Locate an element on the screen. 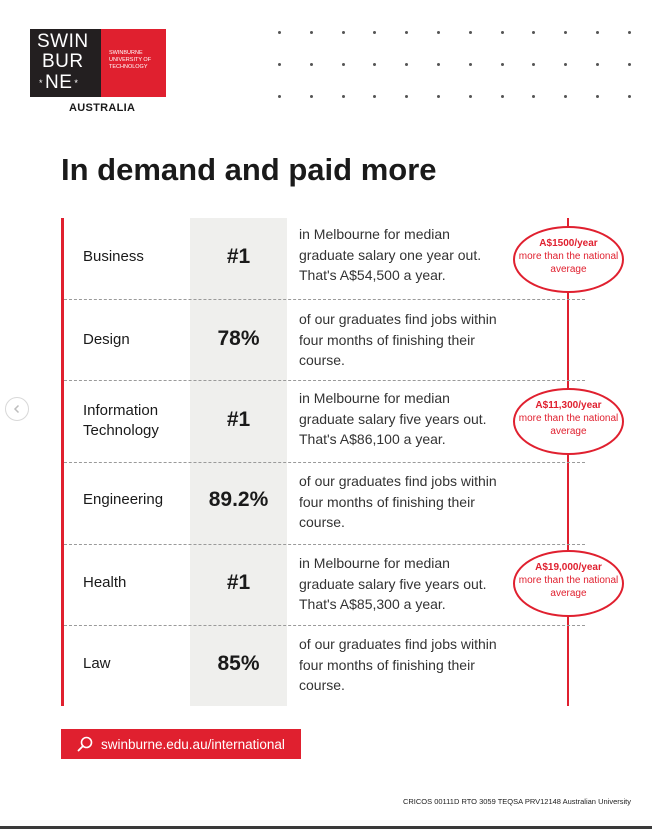 Image resolution: width=652 pixels, height=829 pixels. bubble-amount: A$19,000/year is located at coordinates (568, 567).